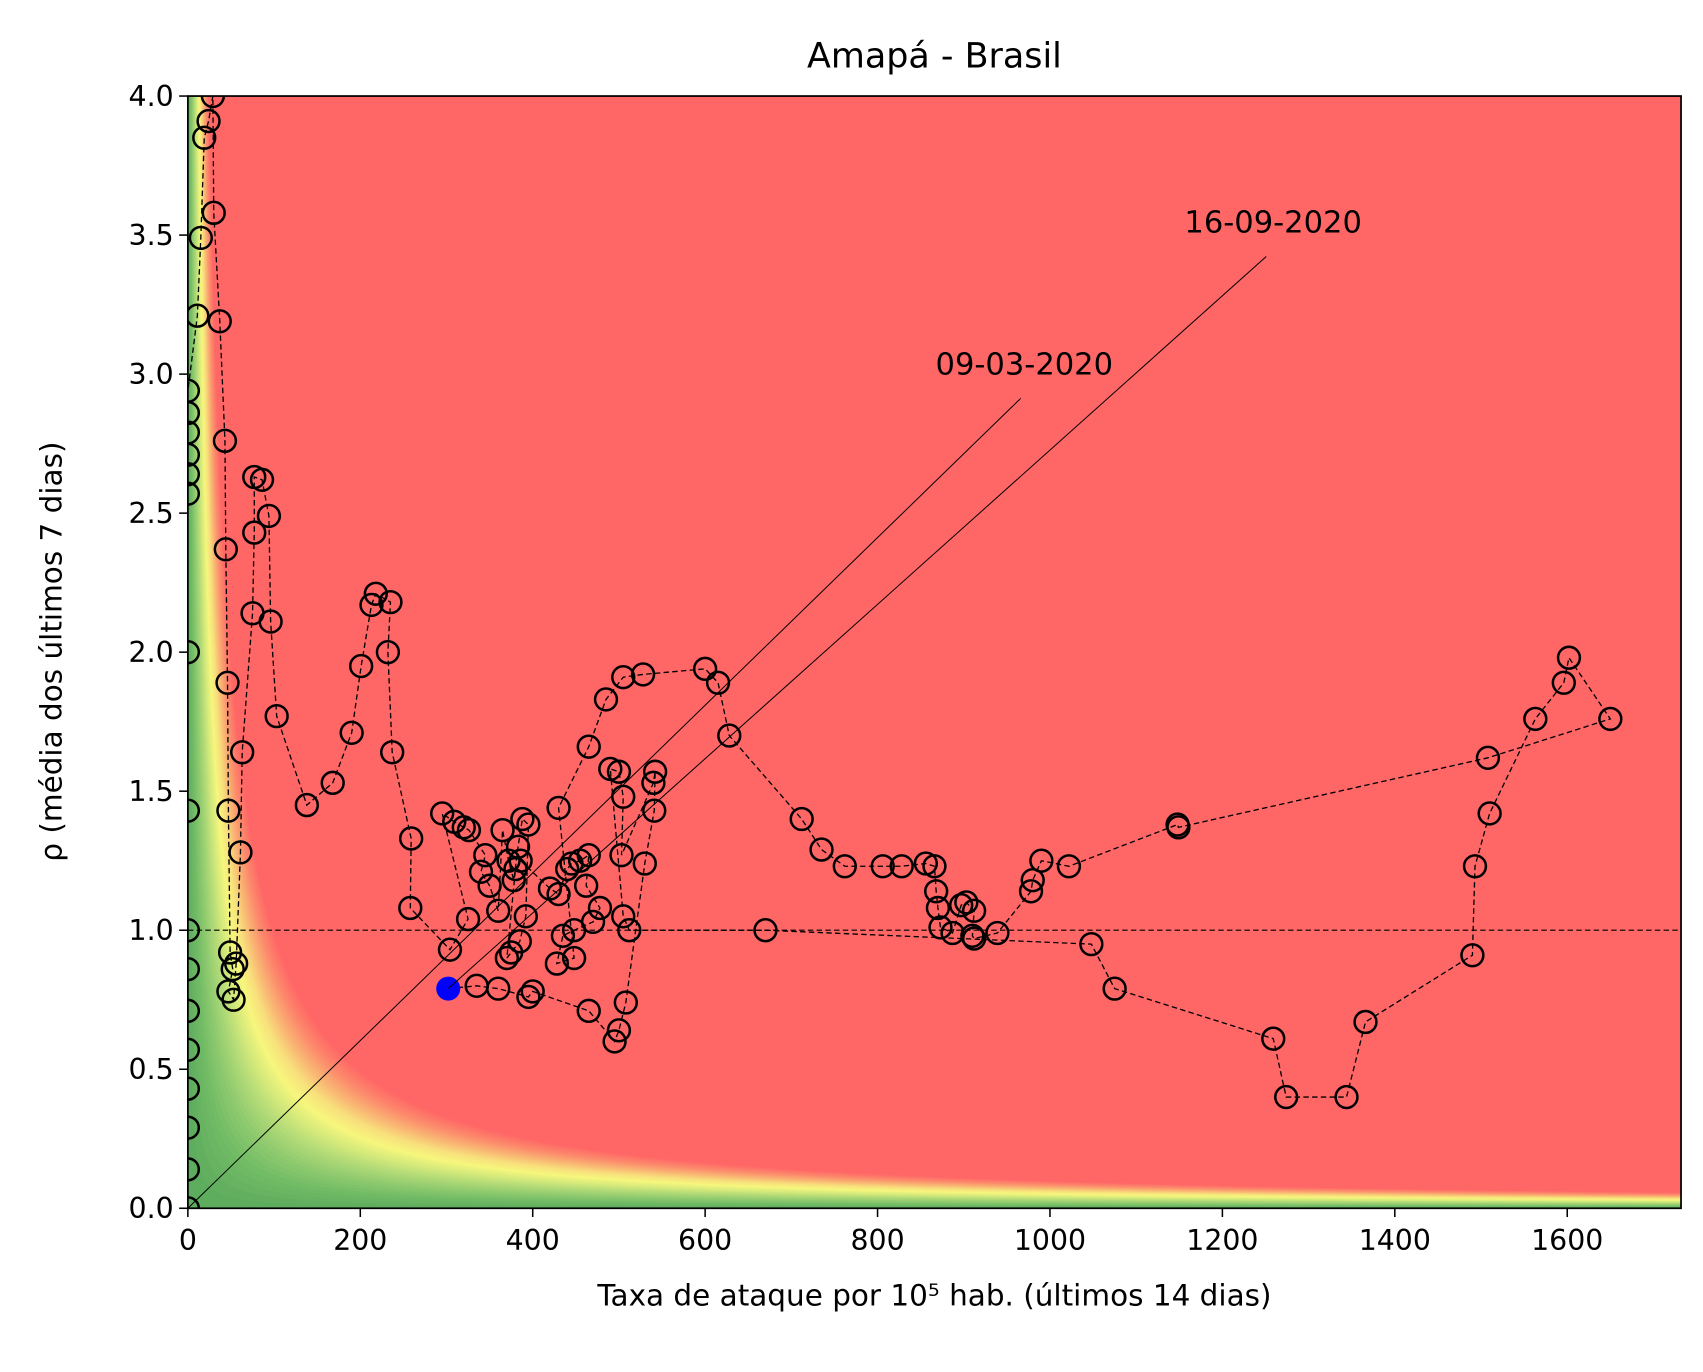 The width and height of the screenshot is (1703, 1372). Describe the element at coordinates (151, 1069) in the screenshot. I see `y-tick-label: 0.5` at that location.